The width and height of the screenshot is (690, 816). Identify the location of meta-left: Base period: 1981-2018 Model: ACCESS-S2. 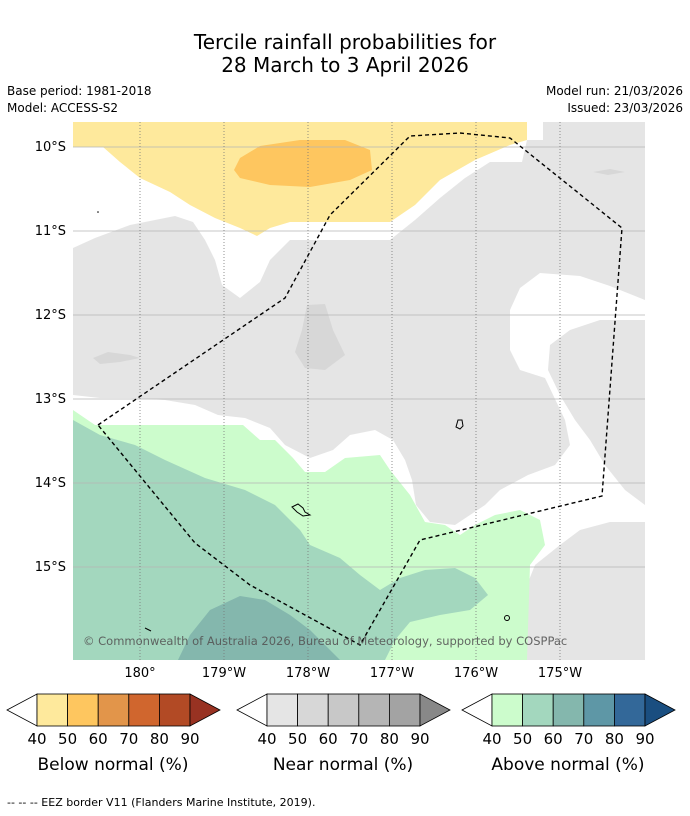
(79, 100).